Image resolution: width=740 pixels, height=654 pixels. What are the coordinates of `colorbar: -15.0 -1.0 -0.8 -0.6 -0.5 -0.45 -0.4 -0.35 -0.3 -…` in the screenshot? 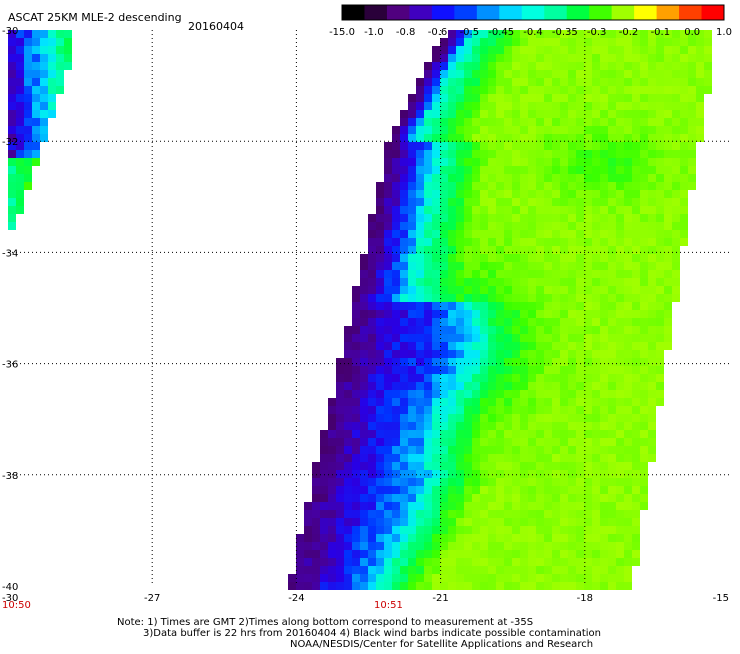 It's located at (530, 21).